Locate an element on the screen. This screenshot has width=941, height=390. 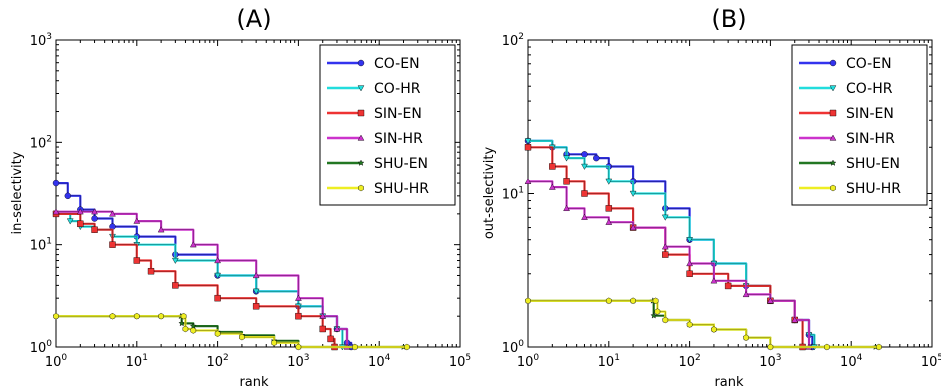
x-tick-label: 101 is located at coordinates (609, 361).